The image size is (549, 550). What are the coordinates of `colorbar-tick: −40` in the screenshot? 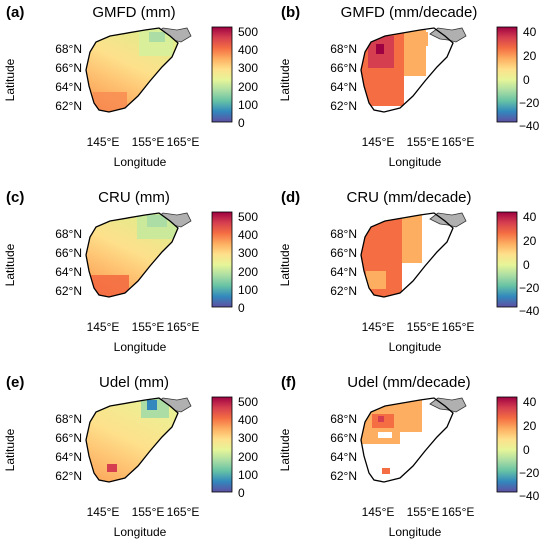 It's located at (529, 126).